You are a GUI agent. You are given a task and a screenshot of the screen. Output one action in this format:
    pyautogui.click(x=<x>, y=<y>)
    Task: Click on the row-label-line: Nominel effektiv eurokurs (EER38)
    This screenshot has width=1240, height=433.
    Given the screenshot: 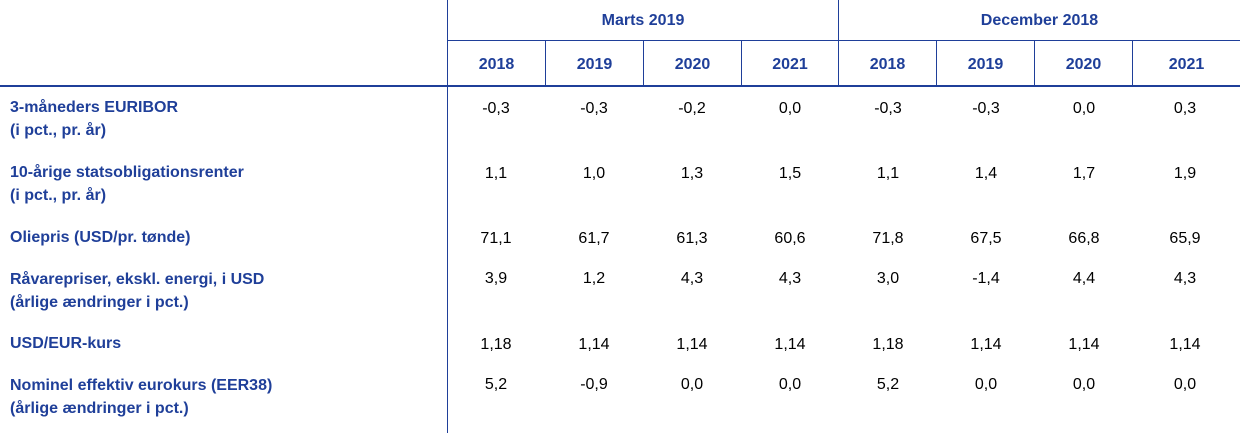 What is the action you would take?
    pyautogui.click(x=141, y=385)
    